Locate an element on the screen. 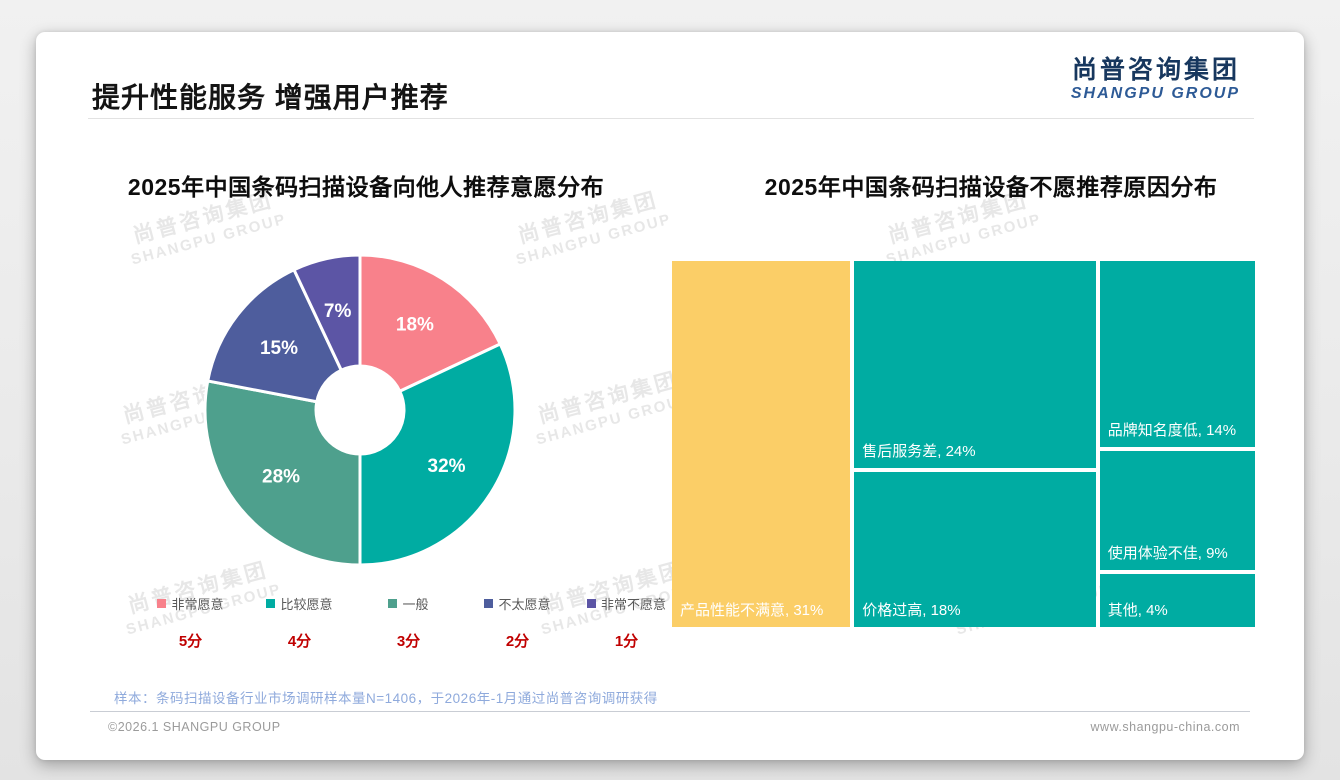 This screenshot has width=1340, height=780. logo-chinese-name: 尚普咨询集团 is located at coordinates (1155, 70).